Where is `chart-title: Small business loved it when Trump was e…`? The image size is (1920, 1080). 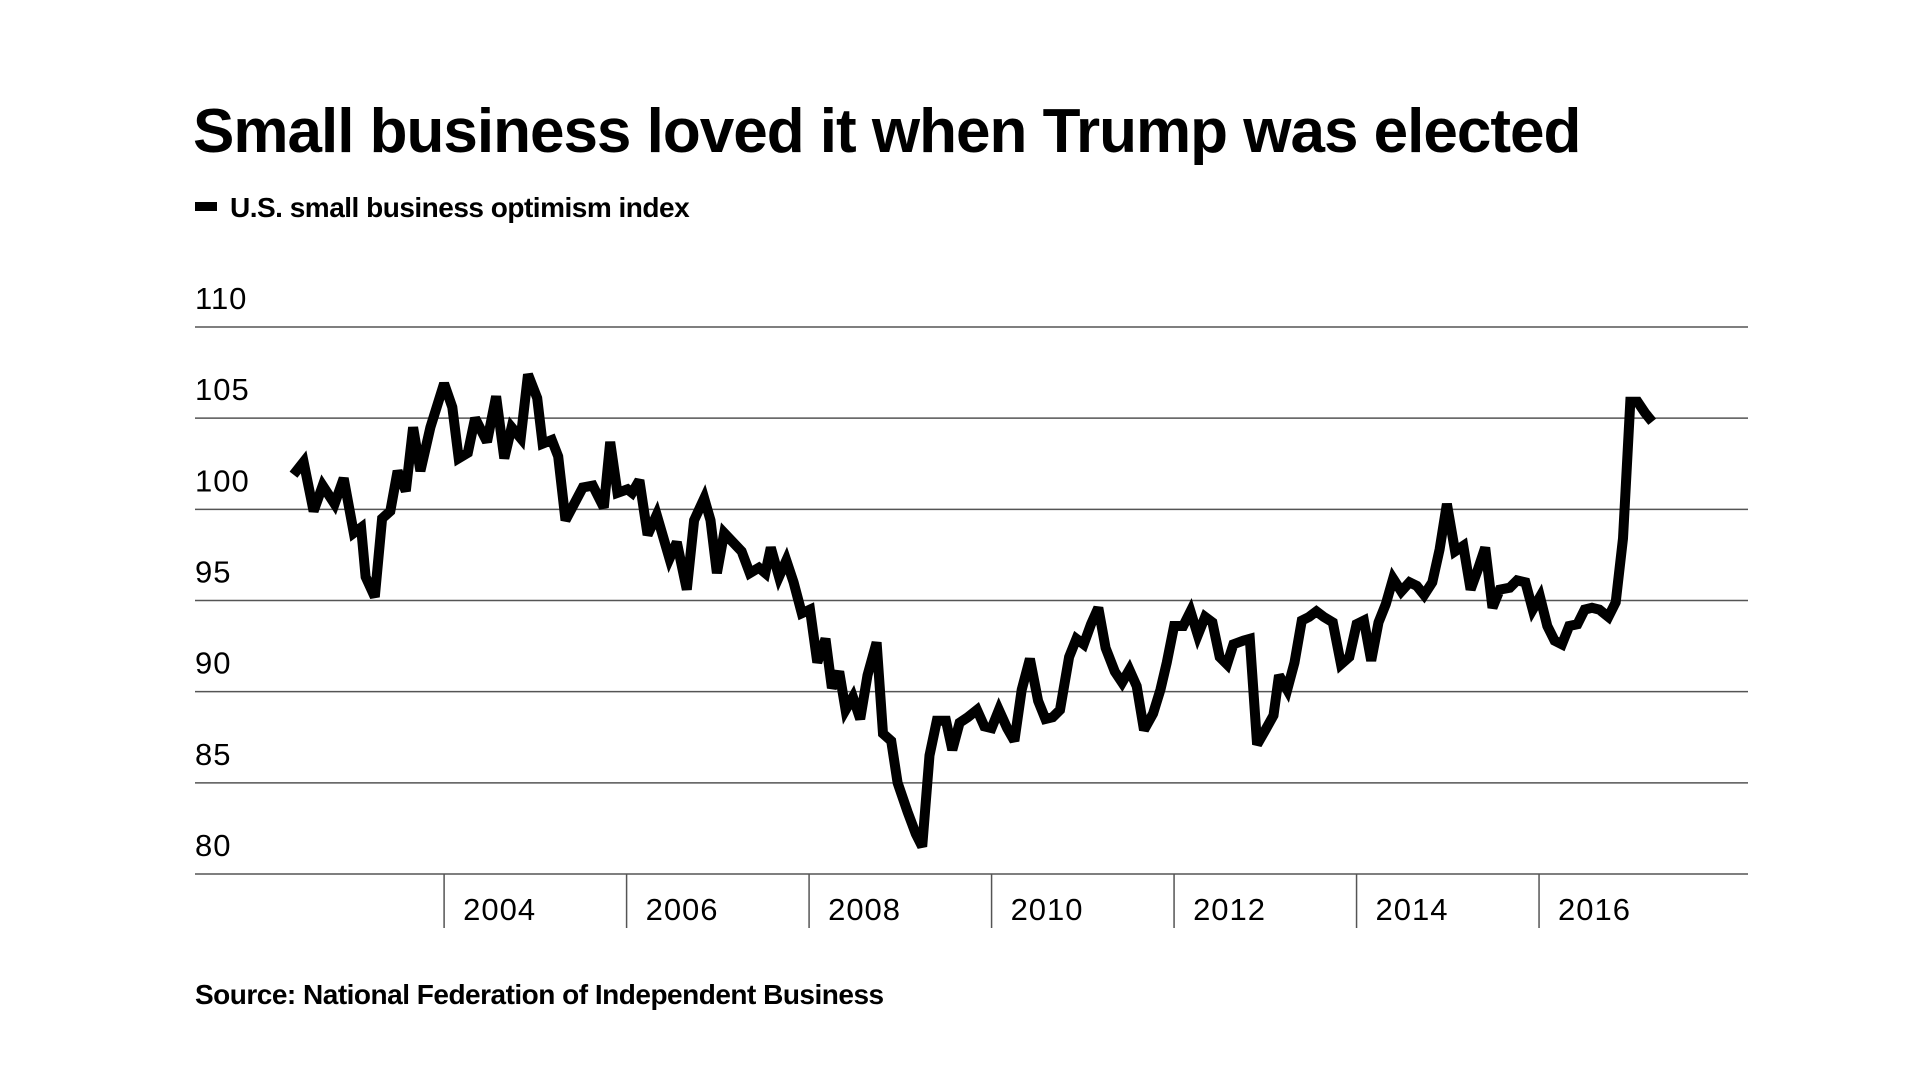 chart-title: Small business loved it when Trump was e… is located at coordinates (886, 131).